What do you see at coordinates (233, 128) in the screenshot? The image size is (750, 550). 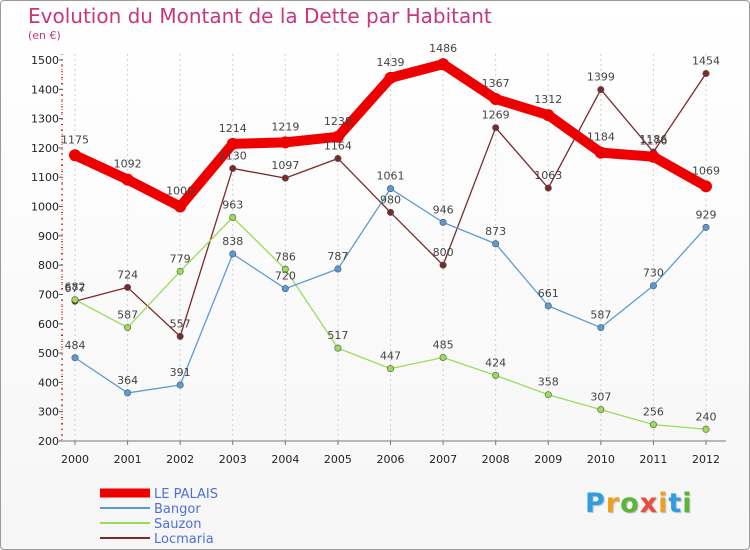 I see `data-label-le-palais: 1214` at bounding box center [233, 128].